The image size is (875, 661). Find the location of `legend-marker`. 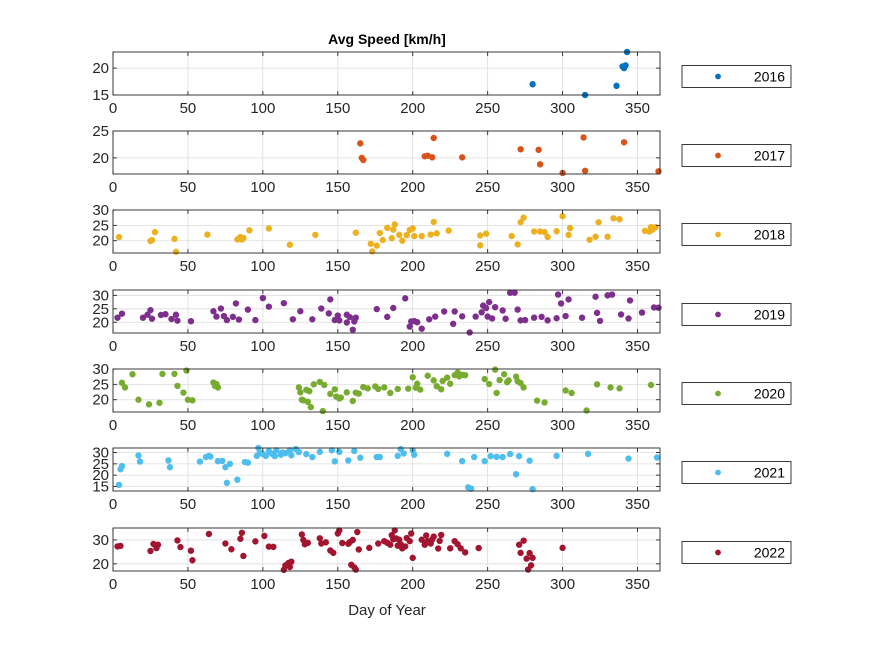

legend-marker is located at coordinates (718, 314).